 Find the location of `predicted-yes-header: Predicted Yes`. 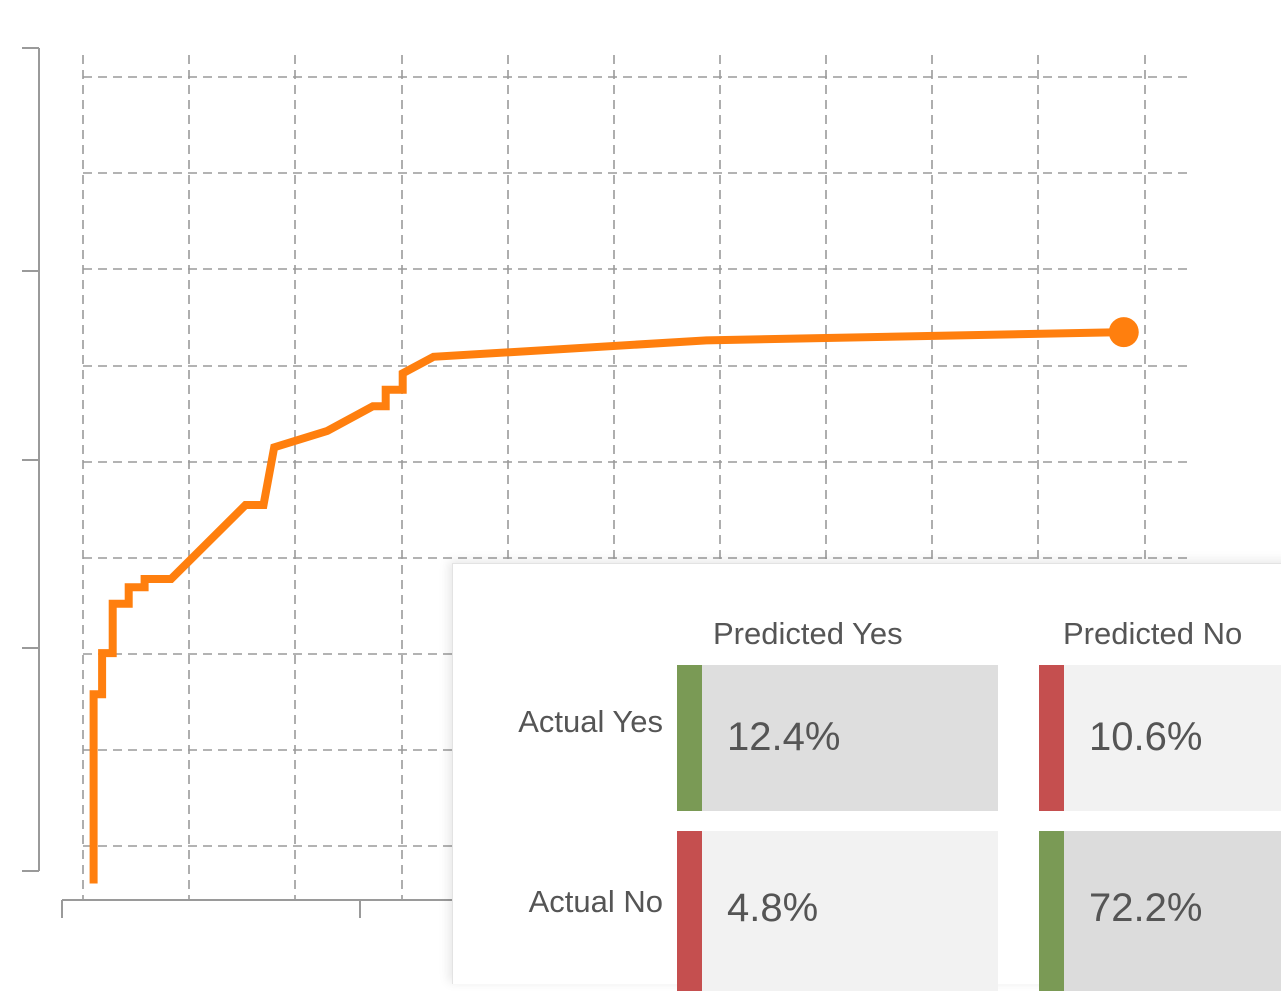

predicted-yes-header: Predicted Yes is located at coordinates (808, 633).